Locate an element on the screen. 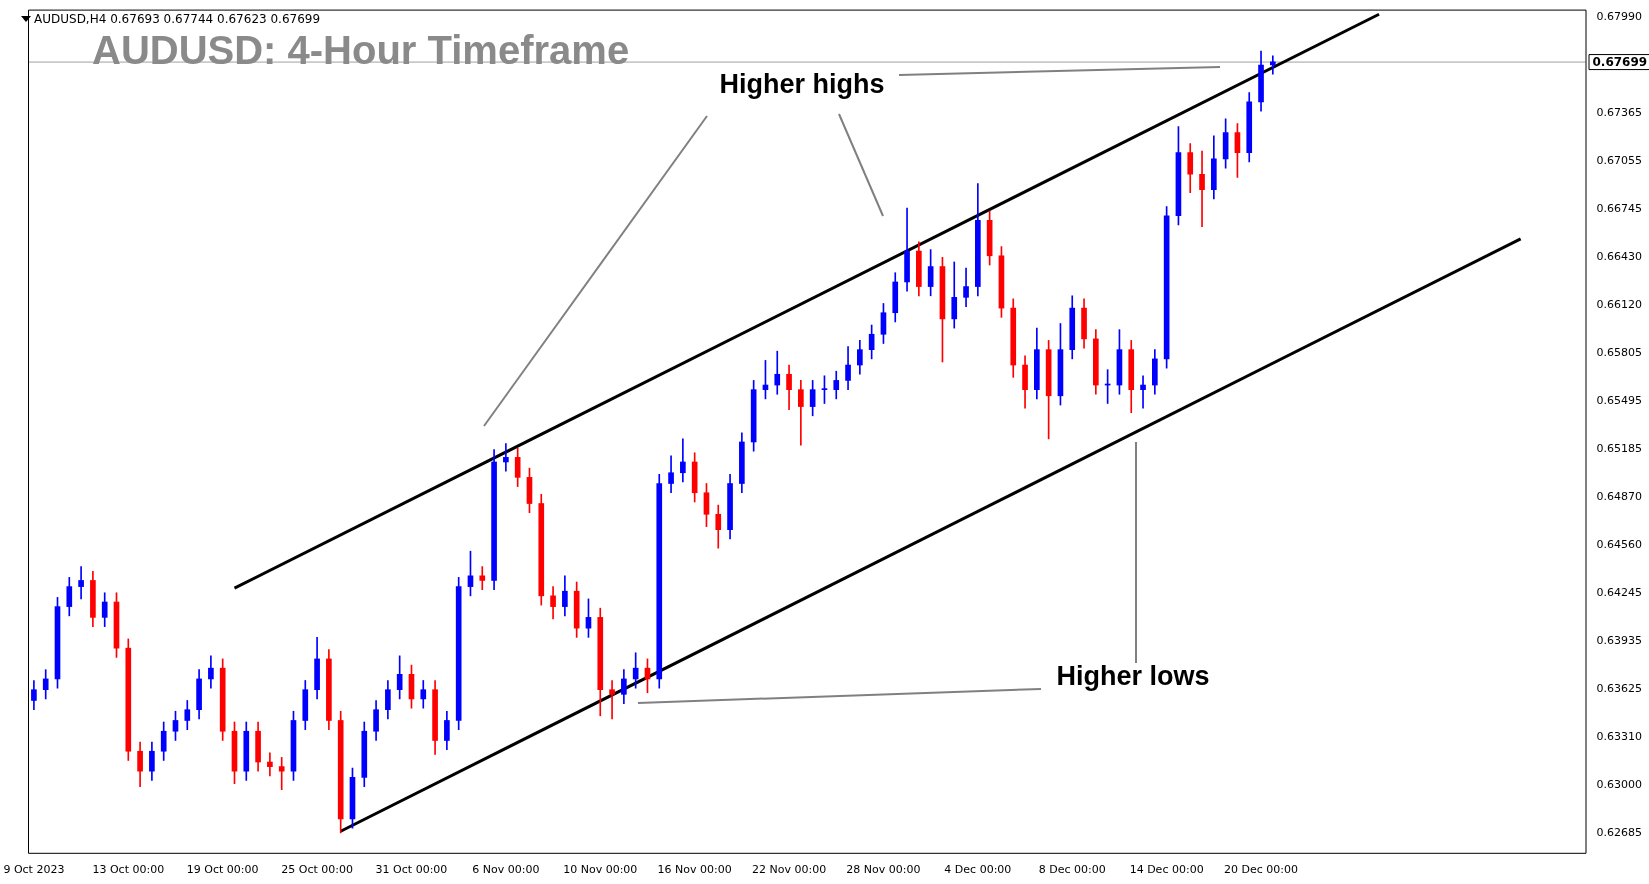  y-tick-label: 0.66430 is located at coordinates (1619, 257).